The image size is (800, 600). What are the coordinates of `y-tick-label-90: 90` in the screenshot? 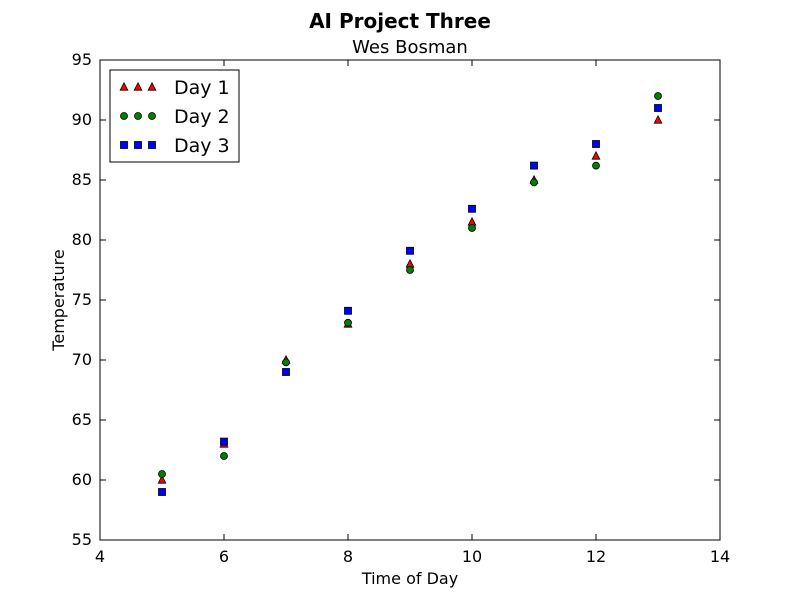 It's located at (82, 119).